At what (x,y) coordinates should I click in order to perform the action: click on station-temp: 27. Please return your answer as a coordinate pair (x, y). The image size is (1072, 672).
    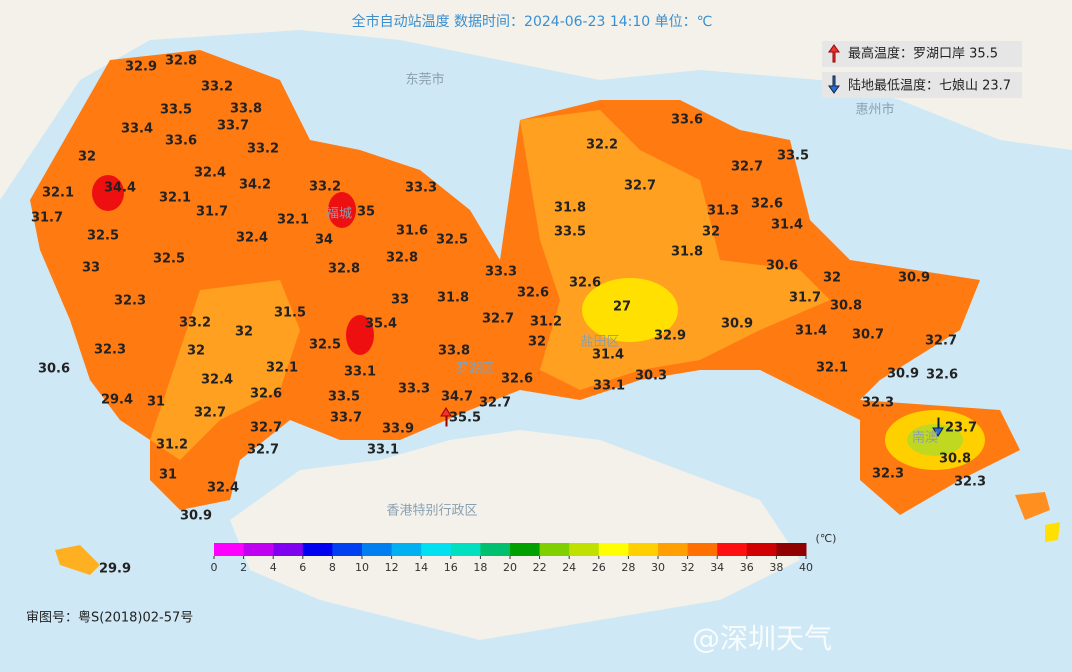
    Looking at the image, I should click on (622, 307).